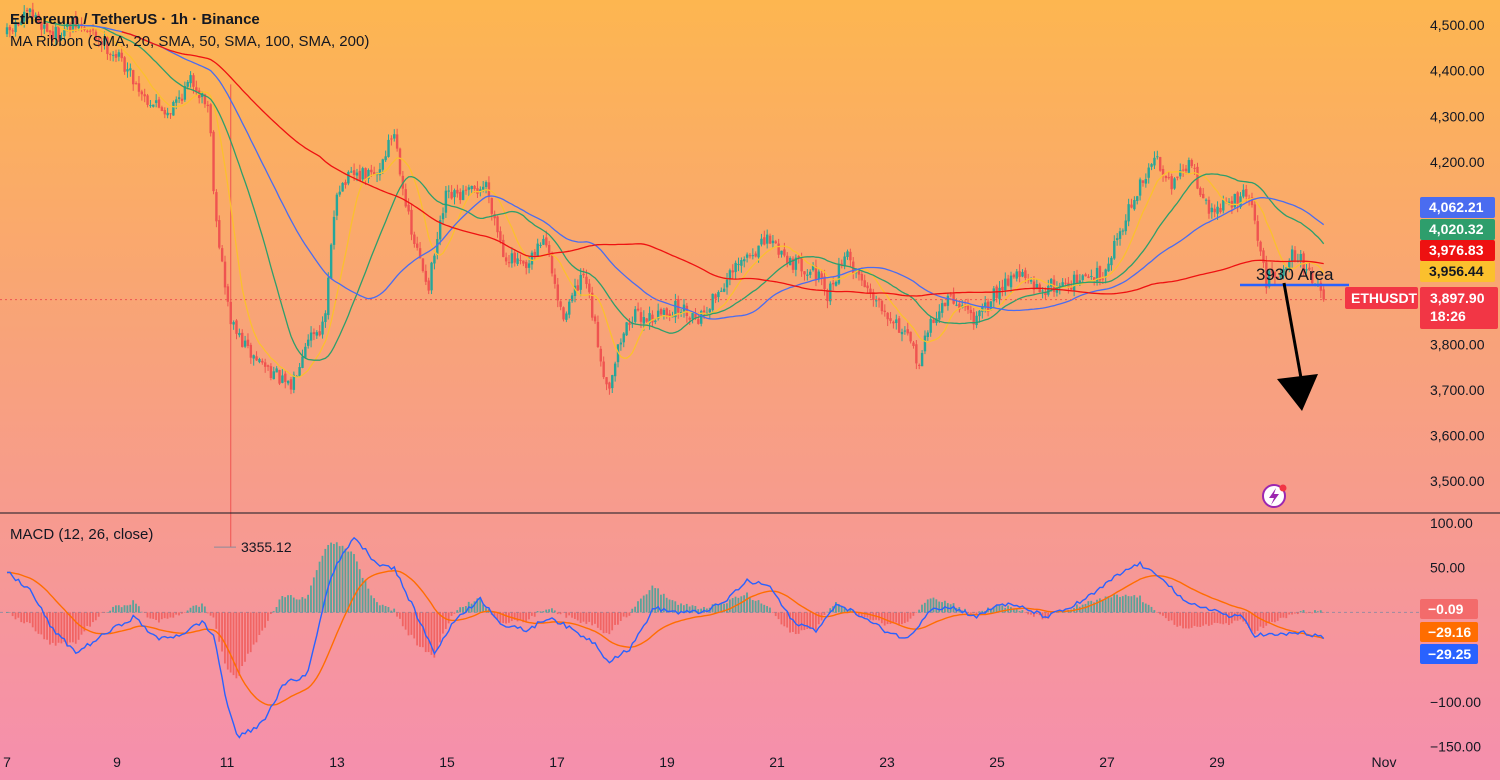 This screenshot has width=1500, height=780. I want to click on annotation-3930: 3930 Area, so click(1294, 338).